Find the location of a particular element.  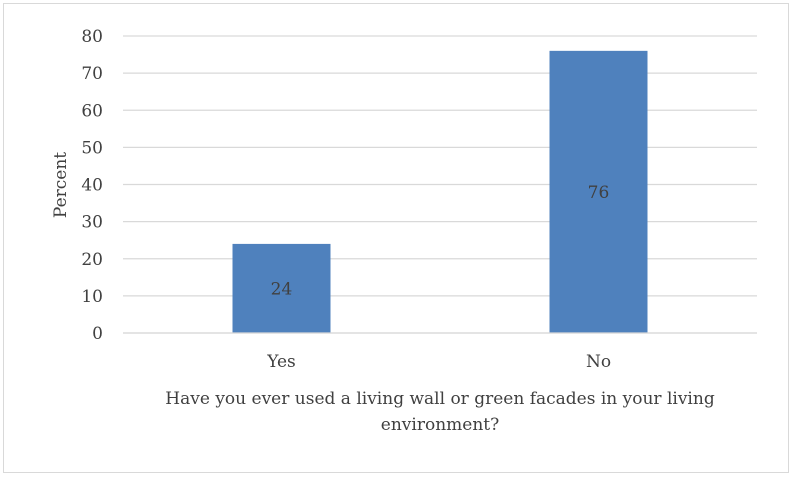

data-label: 24 is located at coordinates (282, 289).